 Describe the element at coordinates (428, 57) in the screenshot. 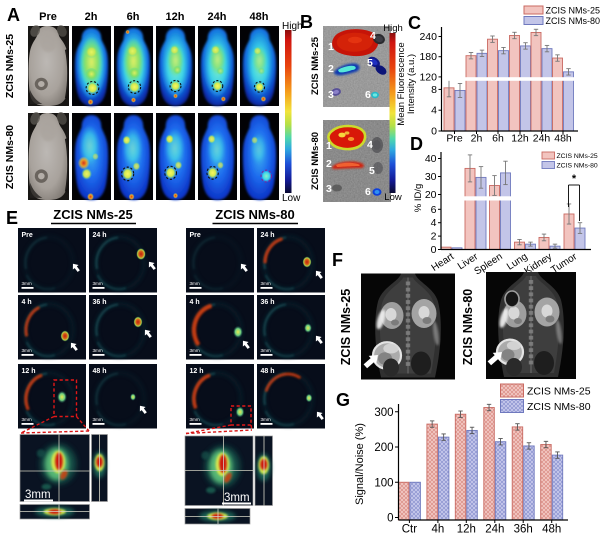

I see `svg-text: 180` at that location.